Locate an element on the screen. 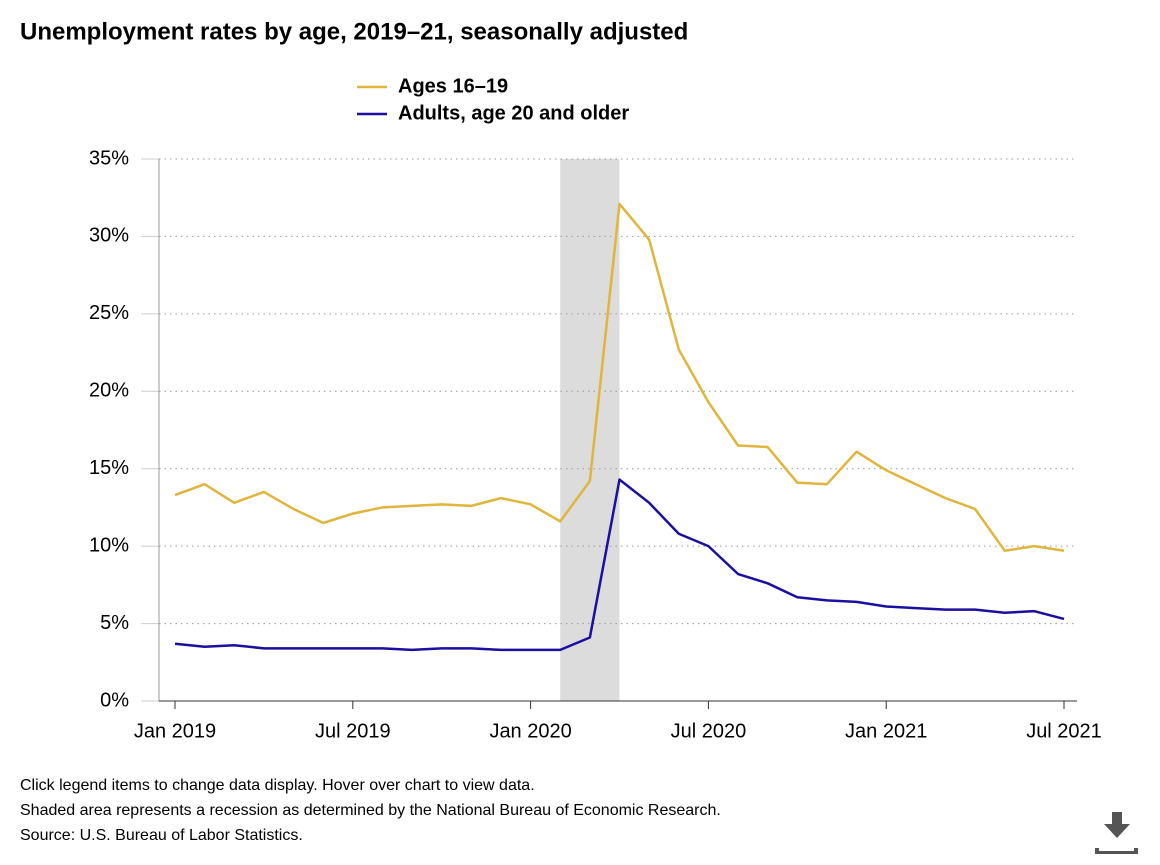  download-icon is located at coordinates (1116, 833).